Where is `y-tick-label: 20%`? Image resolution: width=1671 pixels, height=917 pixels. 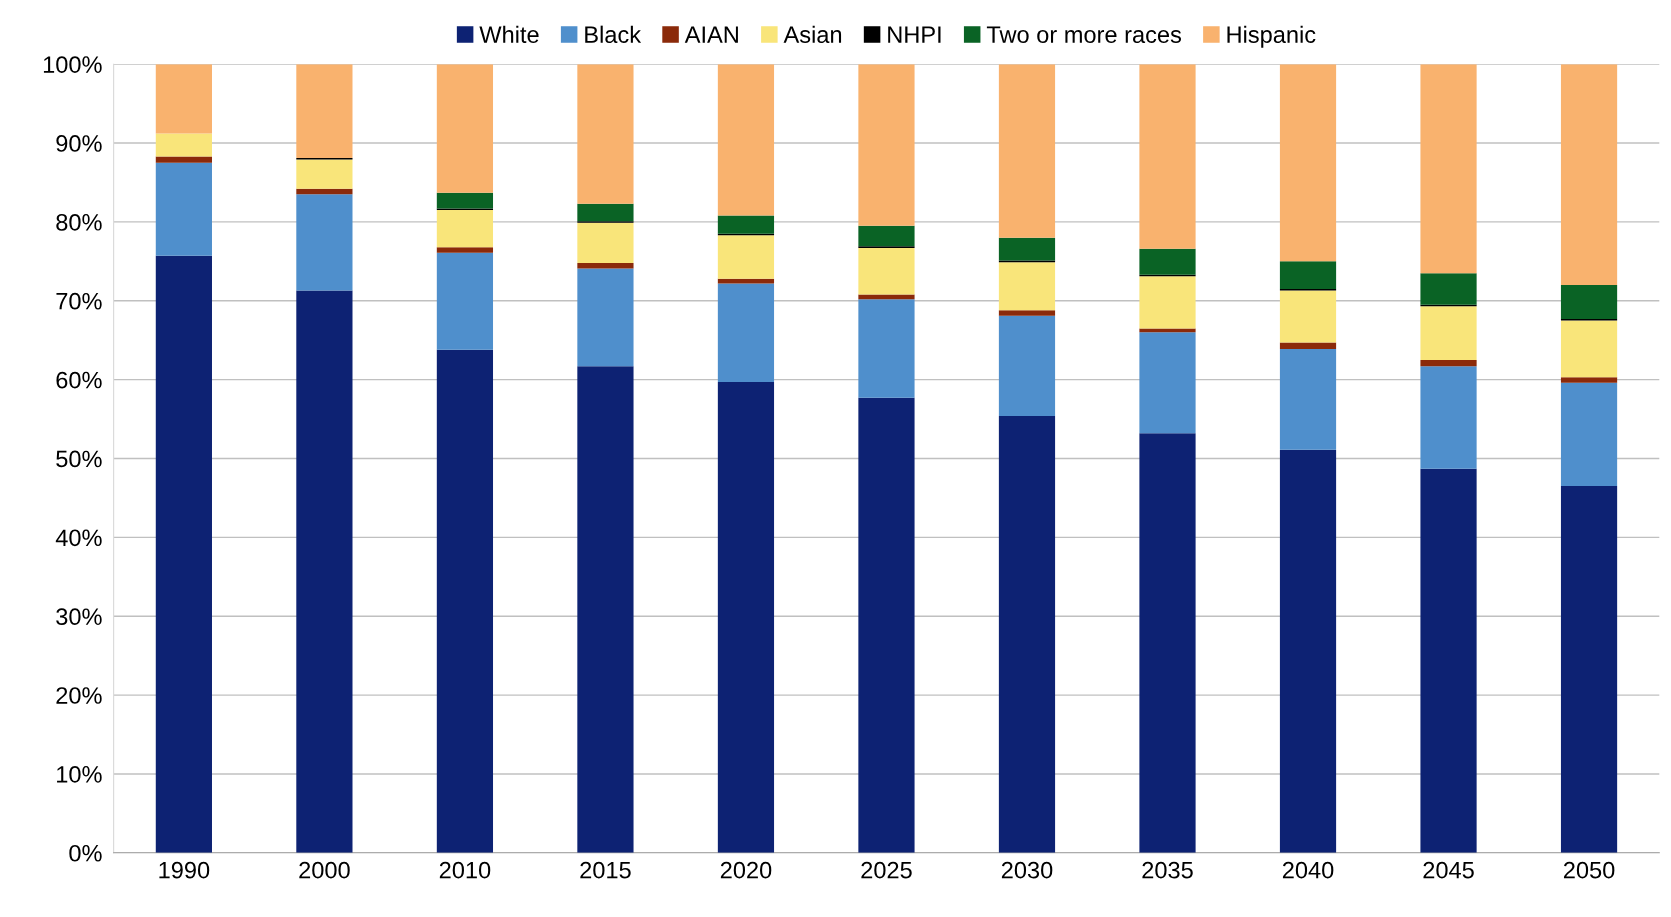
y-tick-label: 20% is located at coordinates (79, 695).